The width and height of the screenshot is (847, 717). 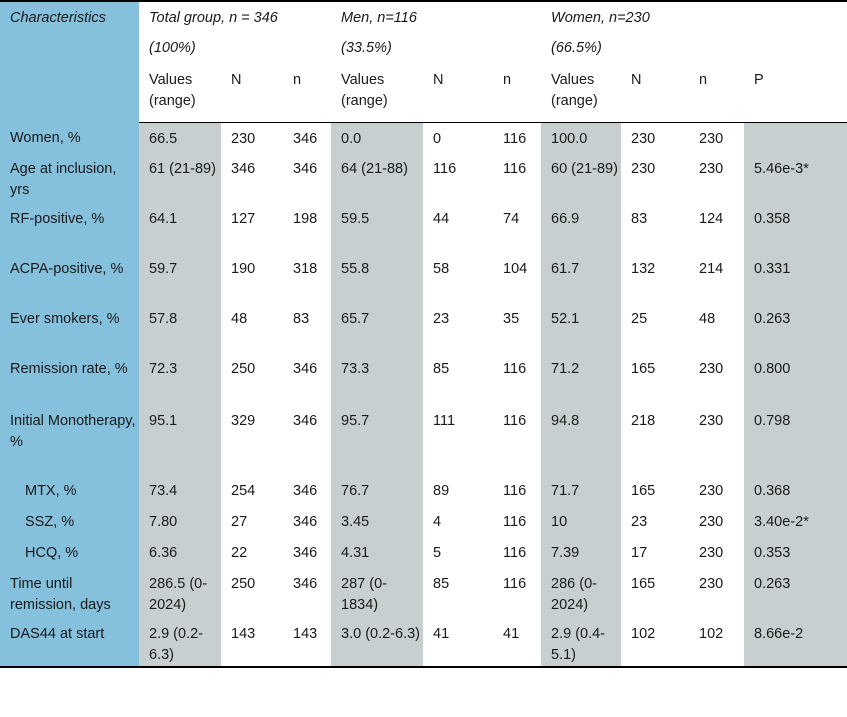 What do you see at coordinates (305, 269) in the screenshot?
I see `cell-total-n: 318` at bounding box center [305, 269].